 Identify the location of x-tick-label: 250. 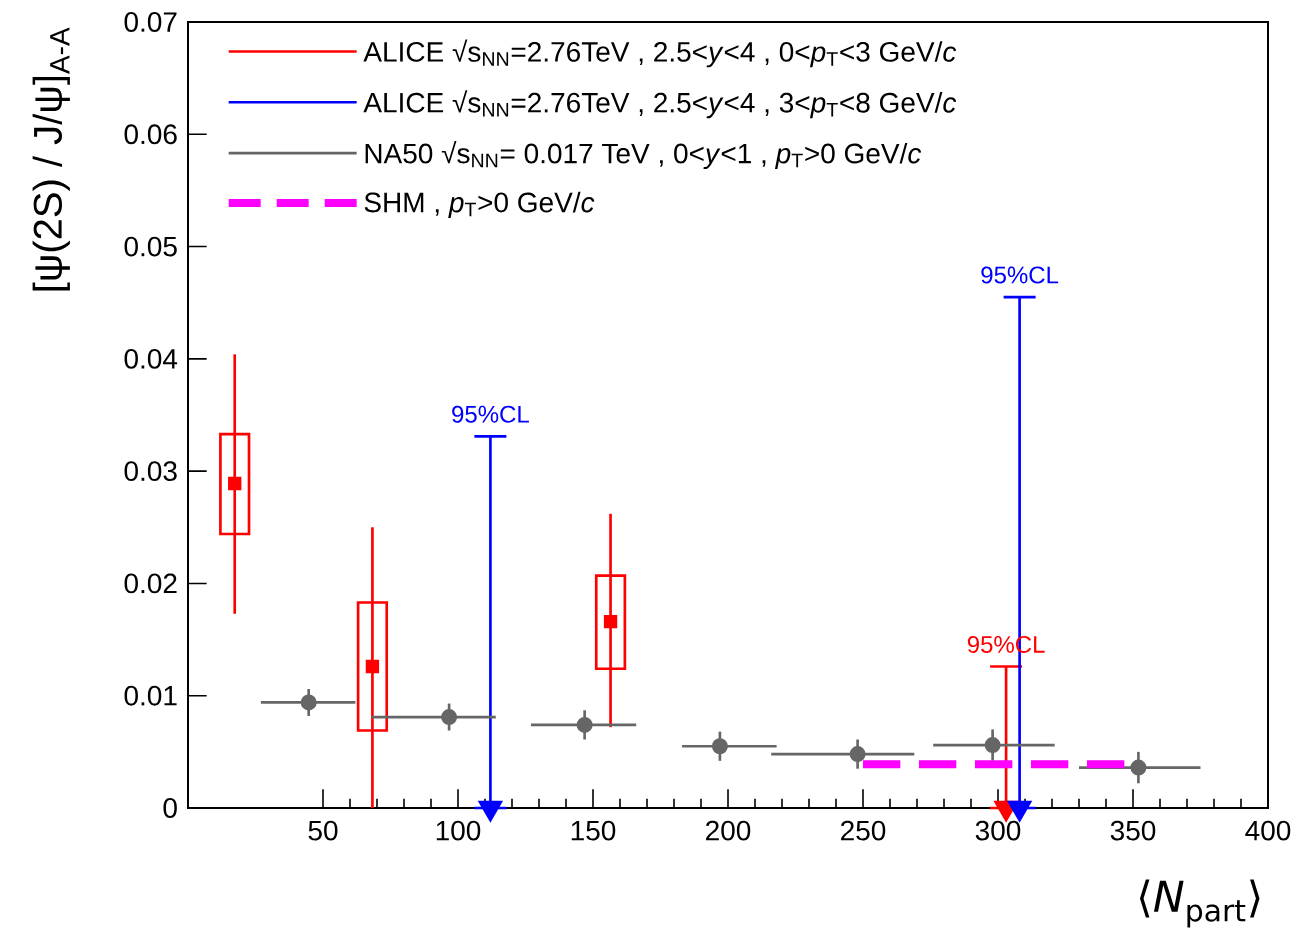
(863, 830).